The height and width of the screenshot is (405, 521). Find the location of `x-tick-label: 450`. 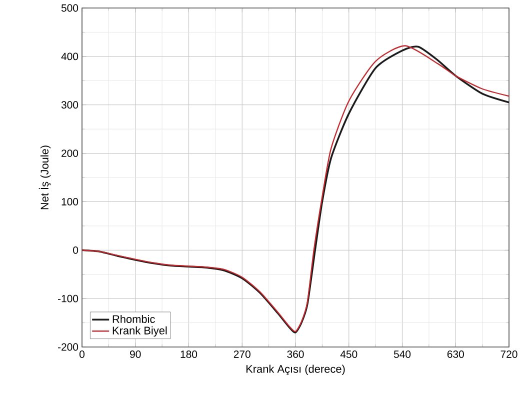

x-tick-label: 450 is located at coordinates (349, 354).